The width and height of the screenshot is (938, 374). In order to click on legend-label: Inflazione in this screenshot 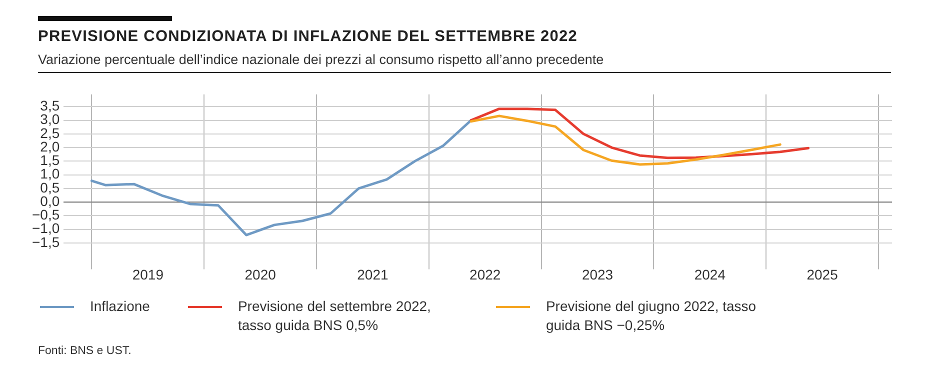, I will do `click(120, 306)`.